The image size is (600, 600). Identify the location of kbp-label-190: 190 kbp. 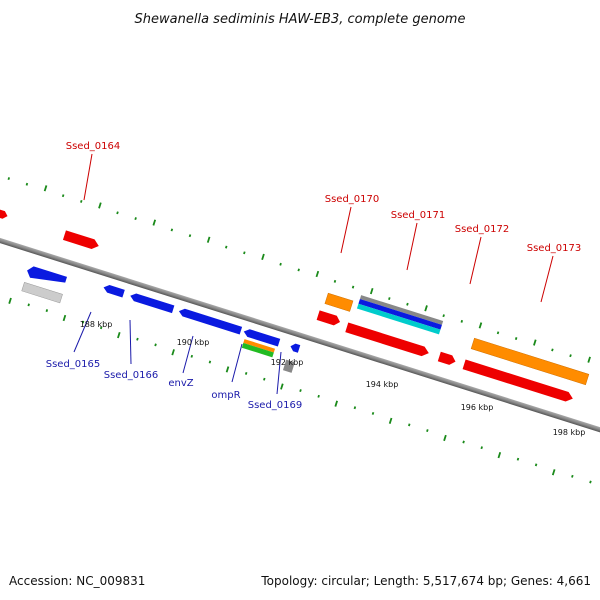
(193, 342).